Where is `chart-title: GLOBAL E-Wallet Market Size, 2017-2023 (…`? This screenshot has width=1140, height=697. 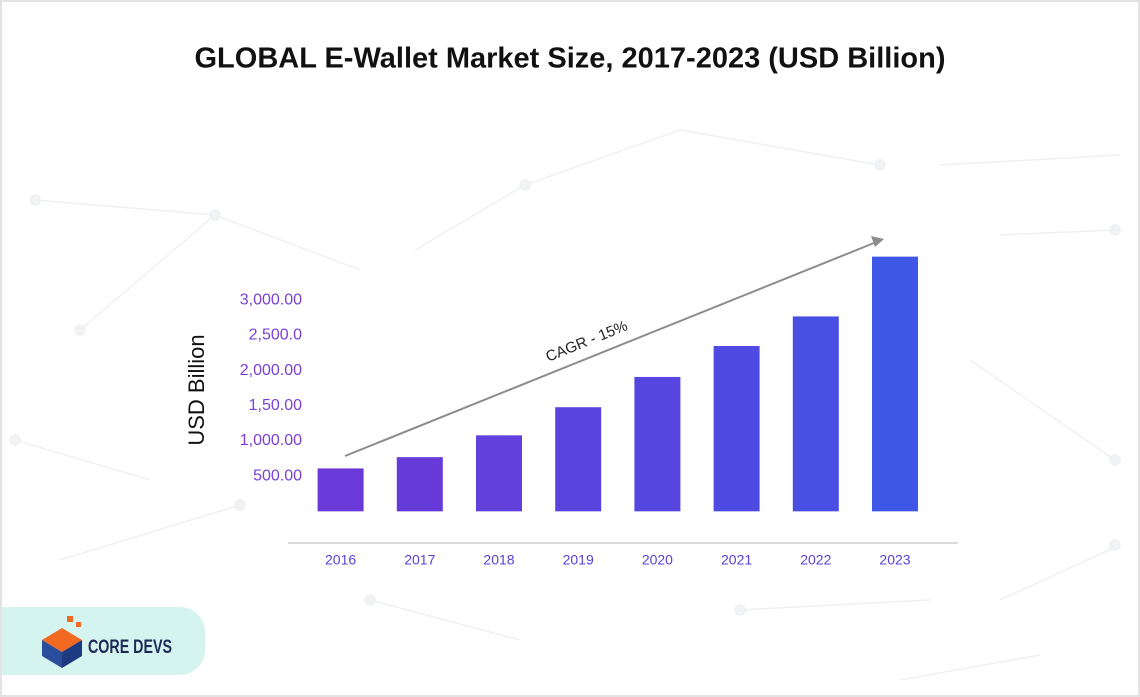
chart-title: GLOBAL E-Wallet Market Size, 2017-2023 (… is located at coordinates (570, 59).